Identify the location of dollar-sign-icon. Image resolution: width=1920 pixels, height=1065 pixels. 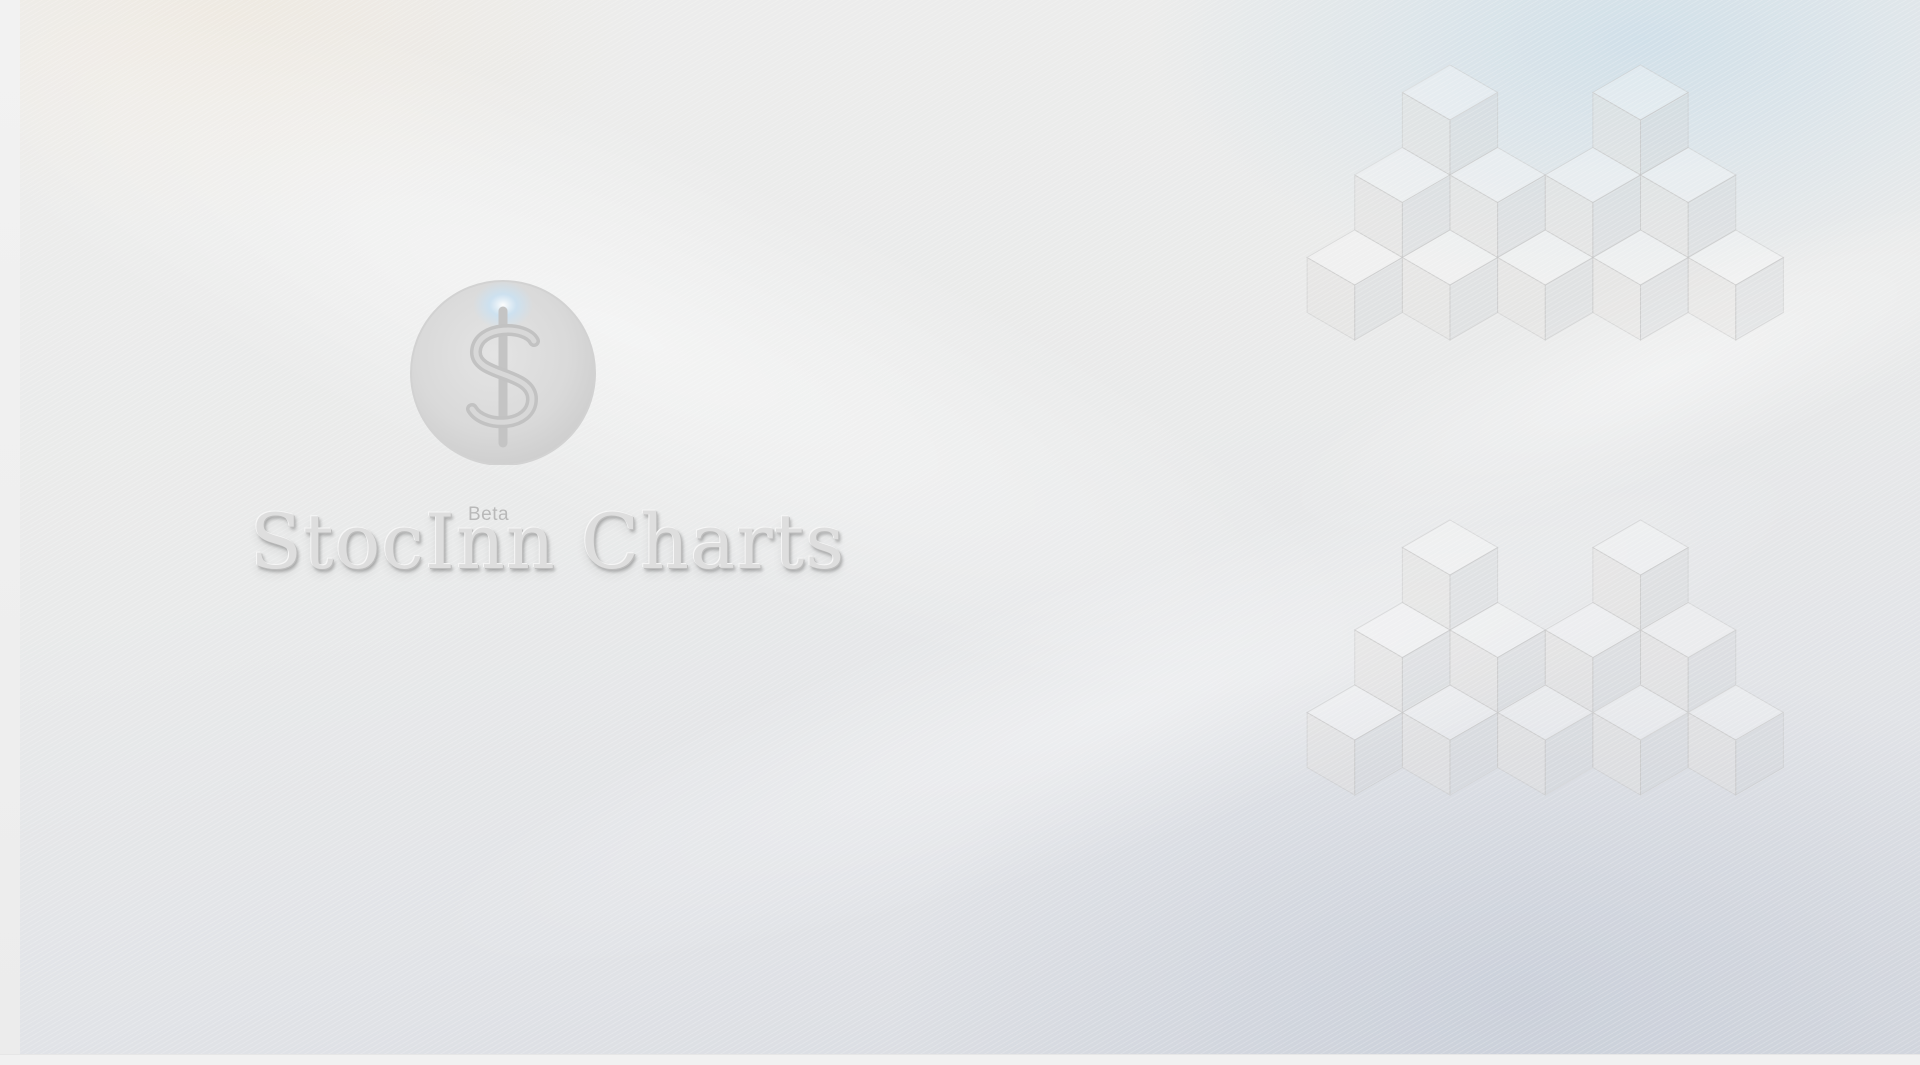
(503, 372).